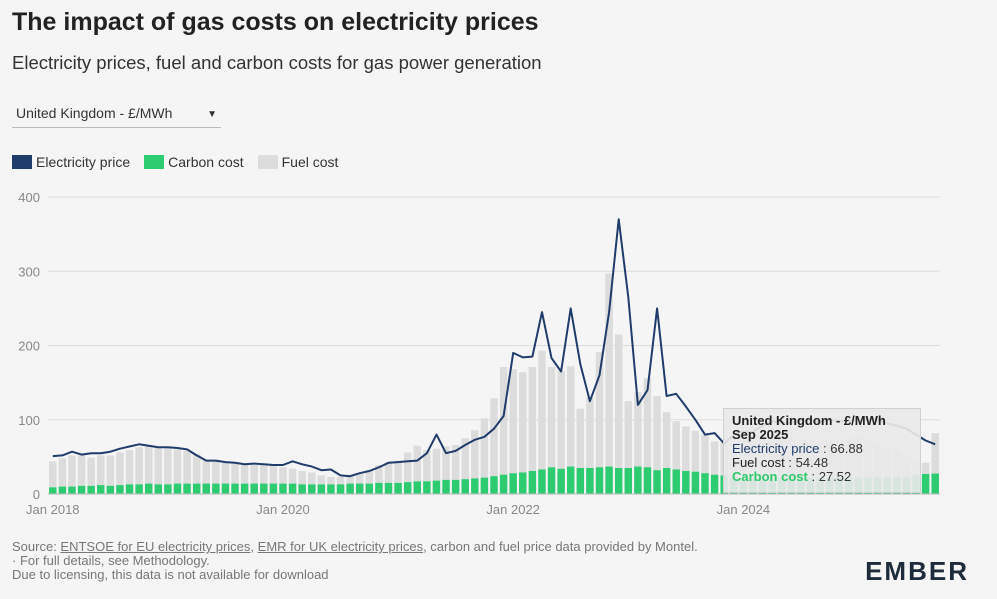  What do you see at coordinates (758, 462) in the screenshot?
I see `tooltip-fuel-label: Fuel cost` at bounding box center [758, 462].